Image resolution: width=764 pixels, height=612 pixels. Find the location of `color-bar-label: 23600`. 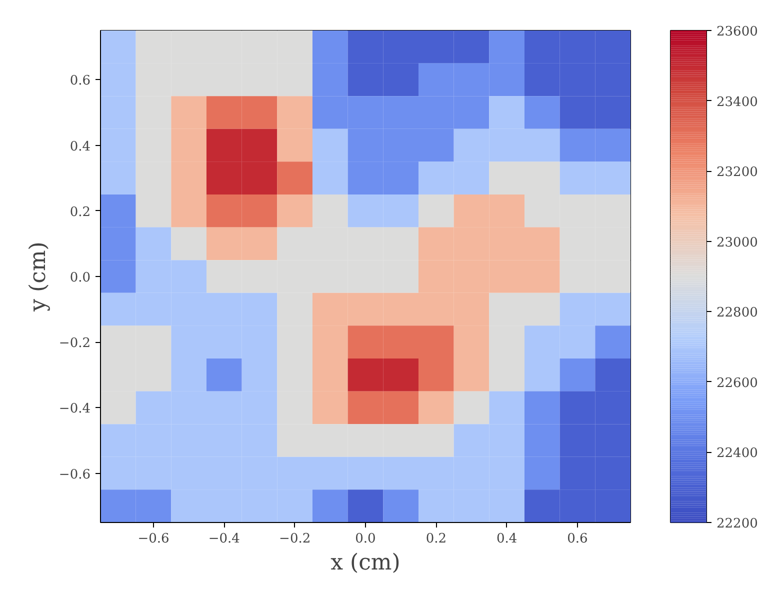

color-bar-label: 23600 is located at coordinates (737, 32).